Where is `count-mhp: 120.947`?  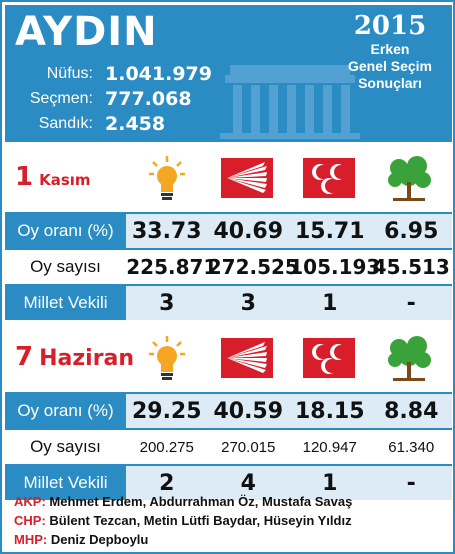
count-mhp: 120.947 is located at coordinates (329, 447).